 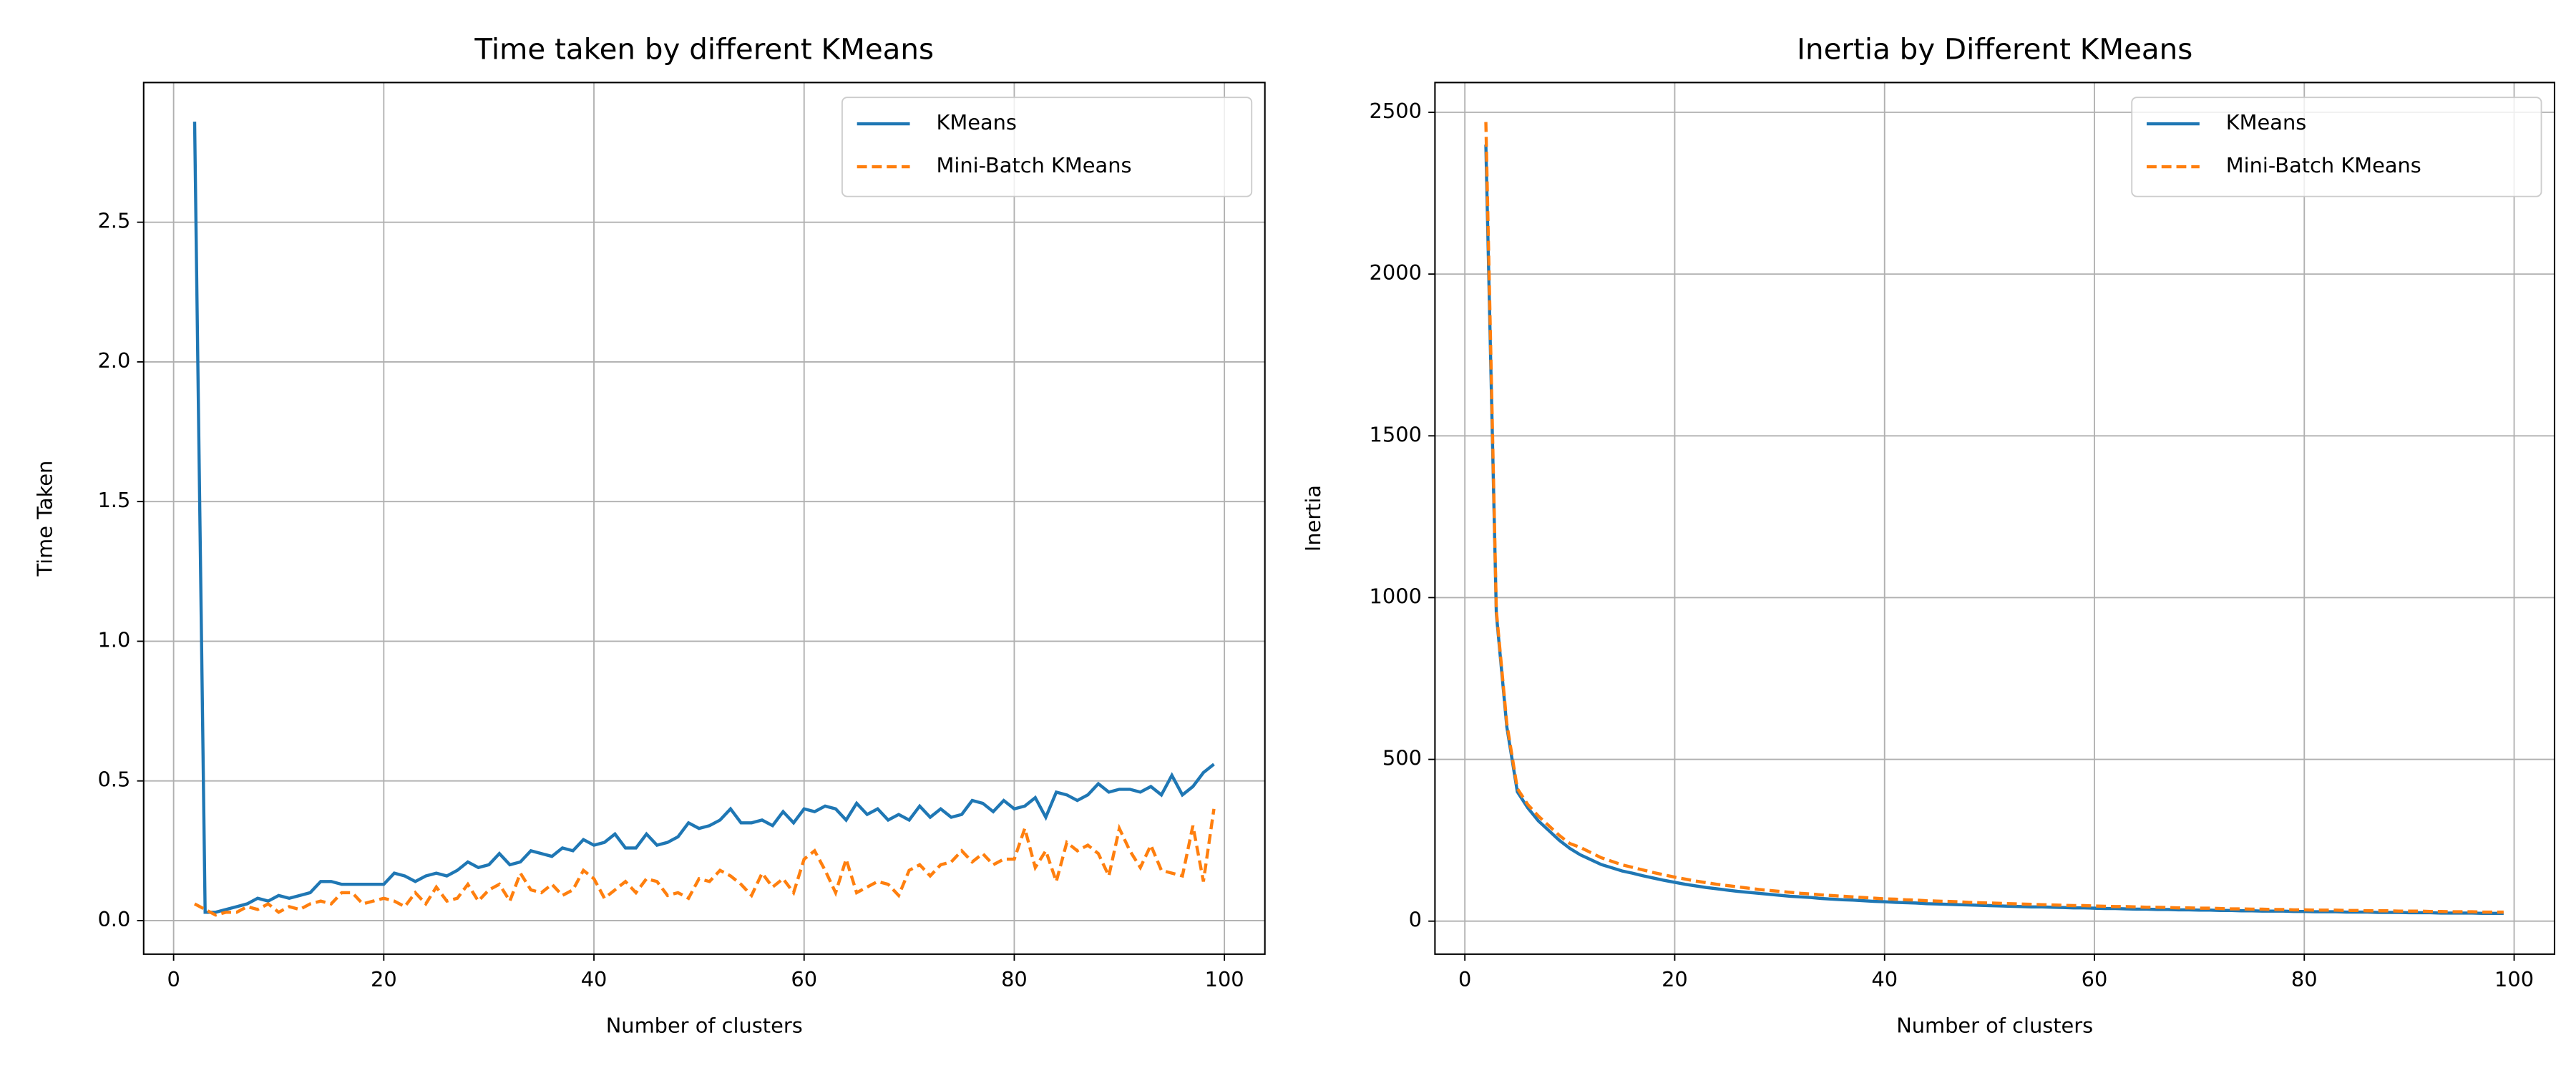 I want to click on y-axis-label: Time Taken, so click(x=45, y=519).